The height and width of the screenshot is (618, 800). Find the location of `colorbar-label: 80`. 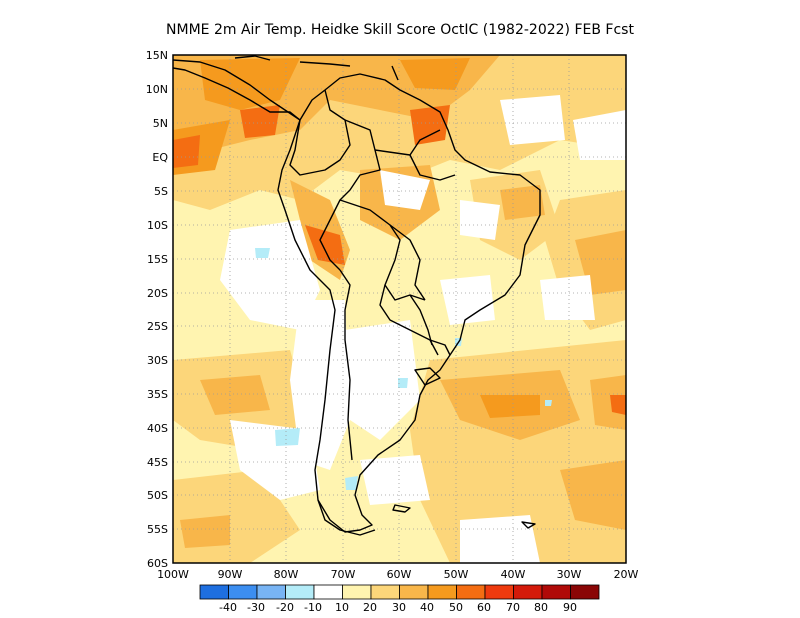

colorbar-label: 80 is located at coordinates (541, 607).